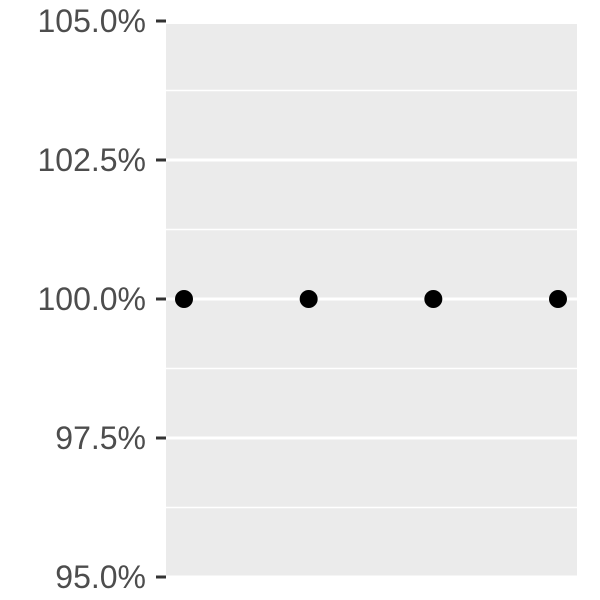  What do you see at coordinates (100, 577) in the screenshot?
I see `y-tick-label: 95.0%` at bounding box center [100, 577].